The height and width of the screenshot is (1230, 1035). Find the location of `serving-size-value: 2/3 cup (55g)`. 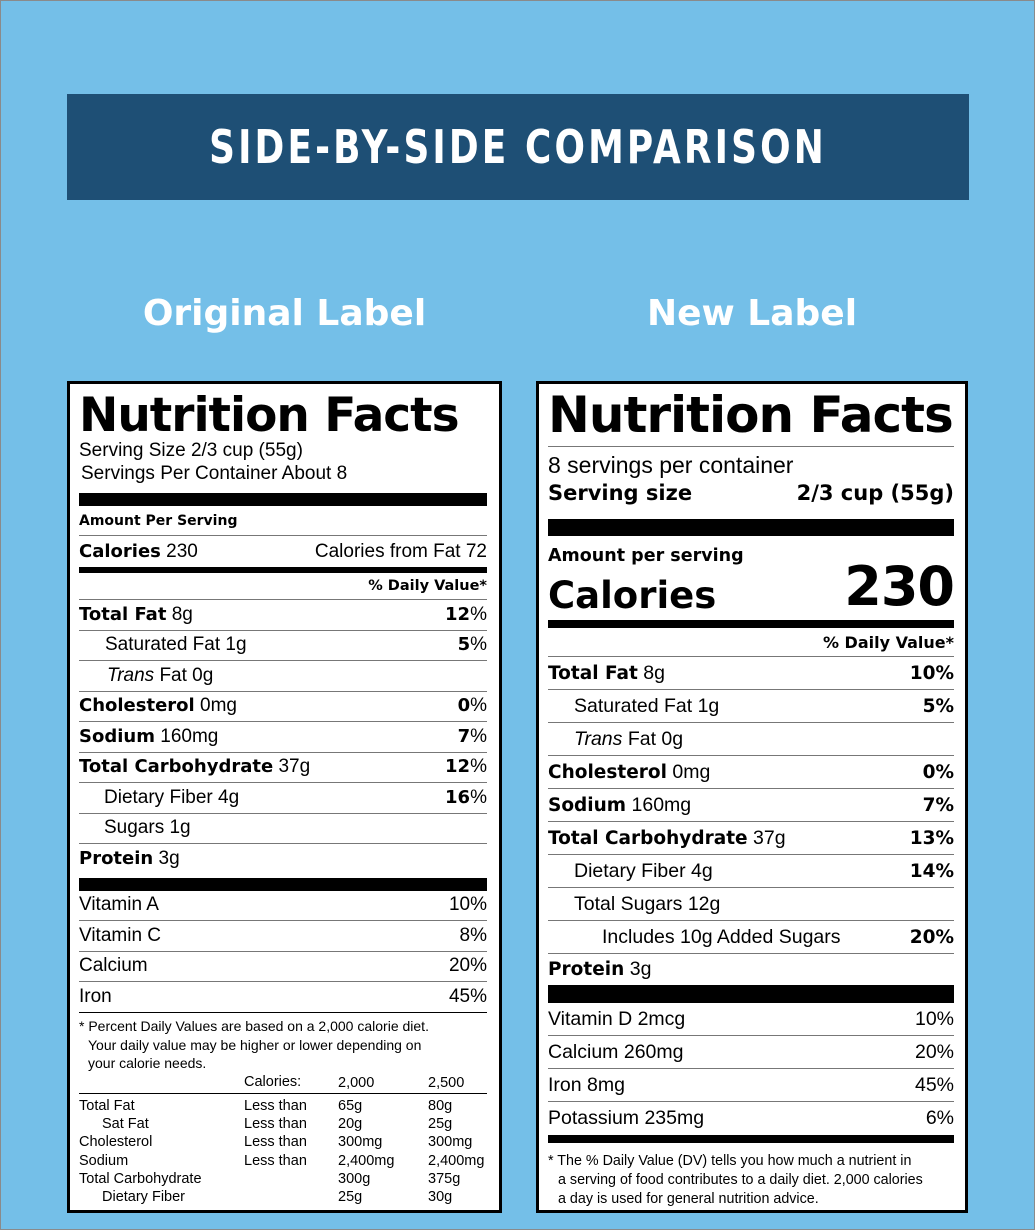

serving-size-value: 2/3 cup (55g) is located at coordinates (875, 493).